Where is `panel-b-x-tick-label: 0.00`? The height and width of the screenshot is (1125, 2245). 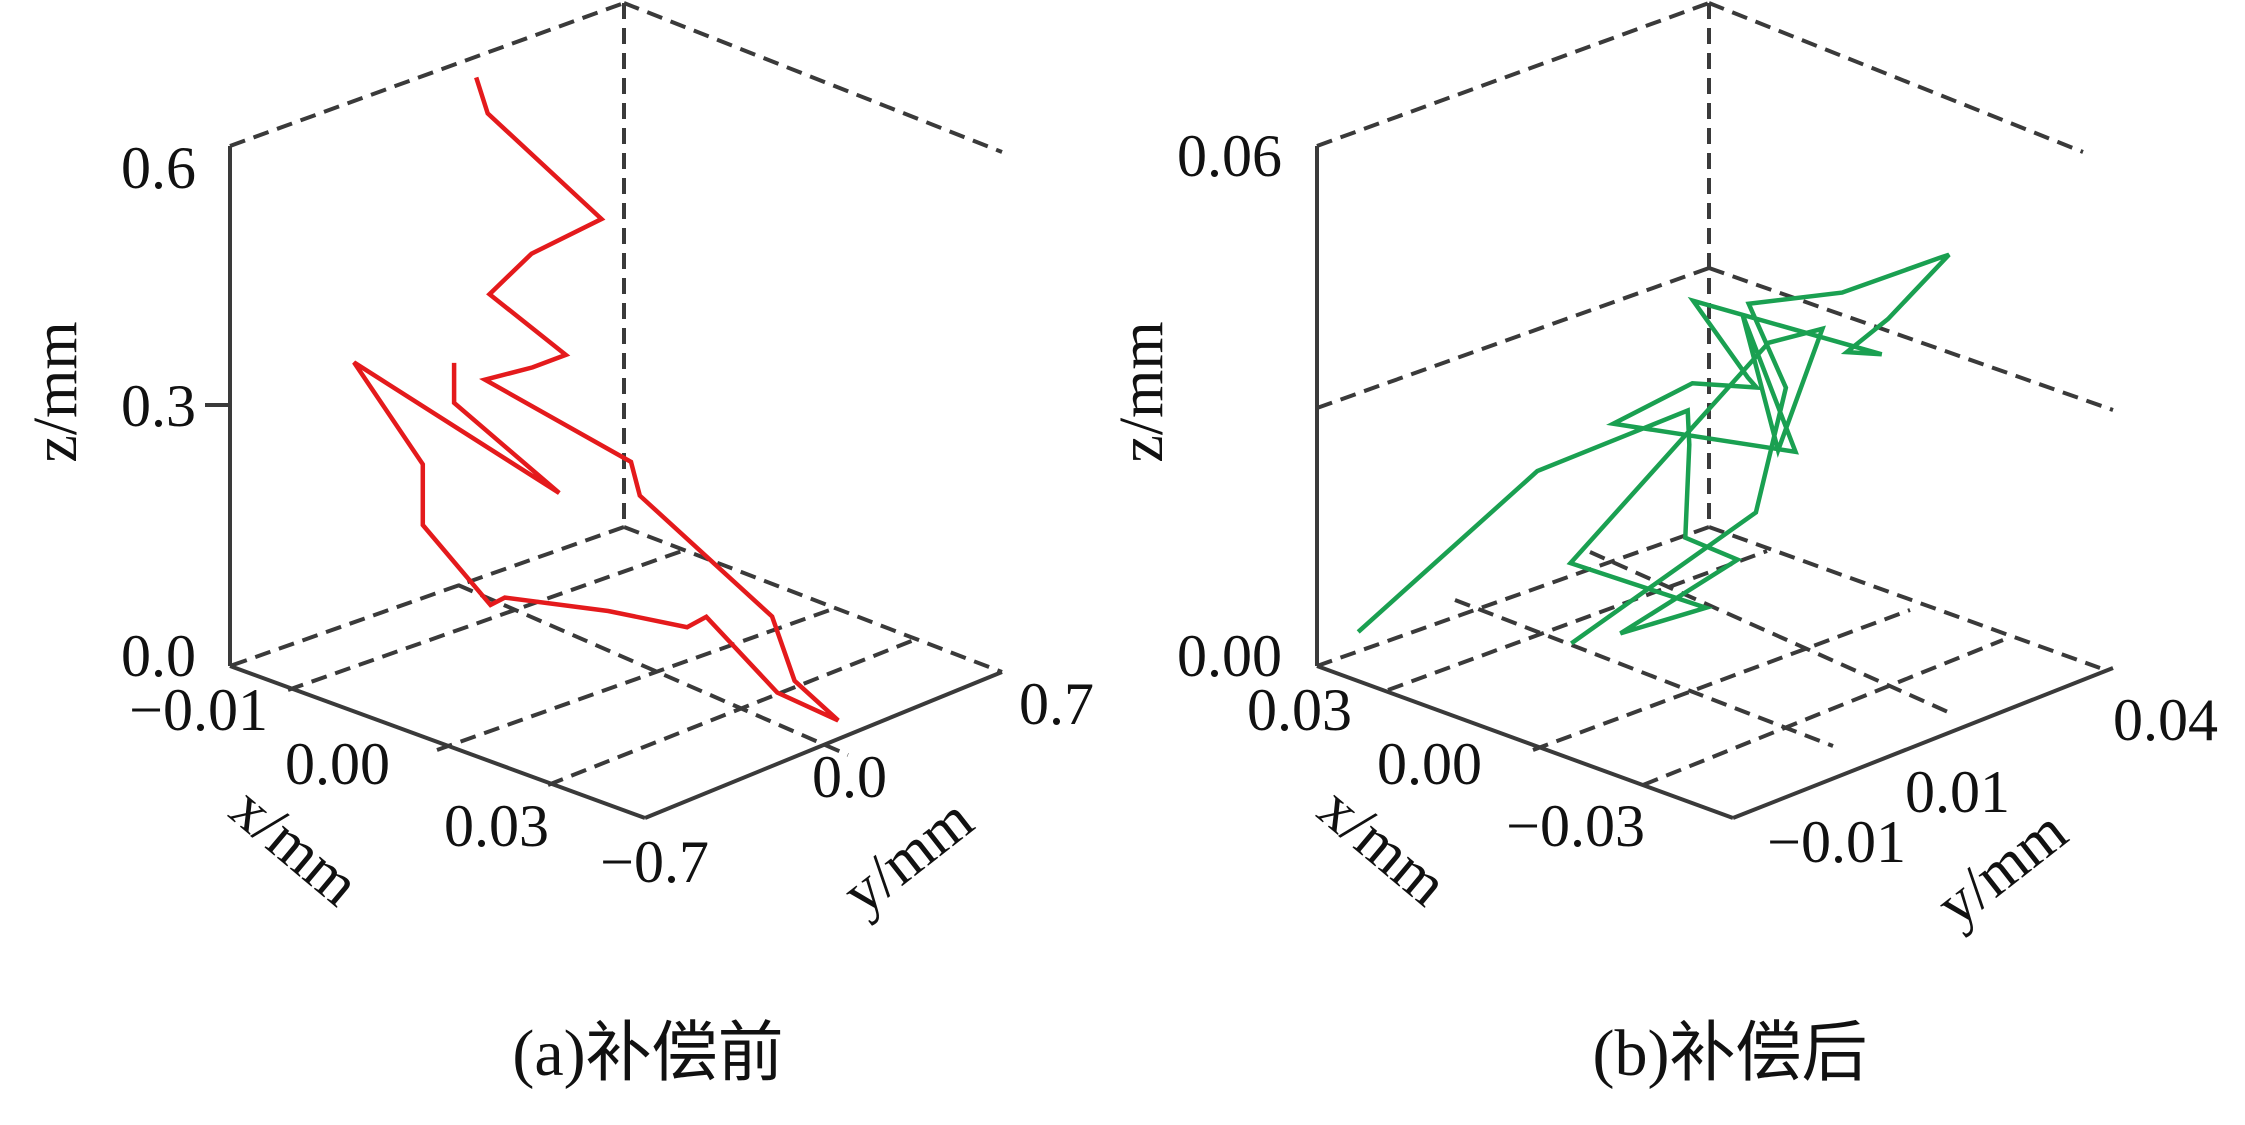
panel-b-x-tick-label: 0.00 is located at coordinates (1429, 764).